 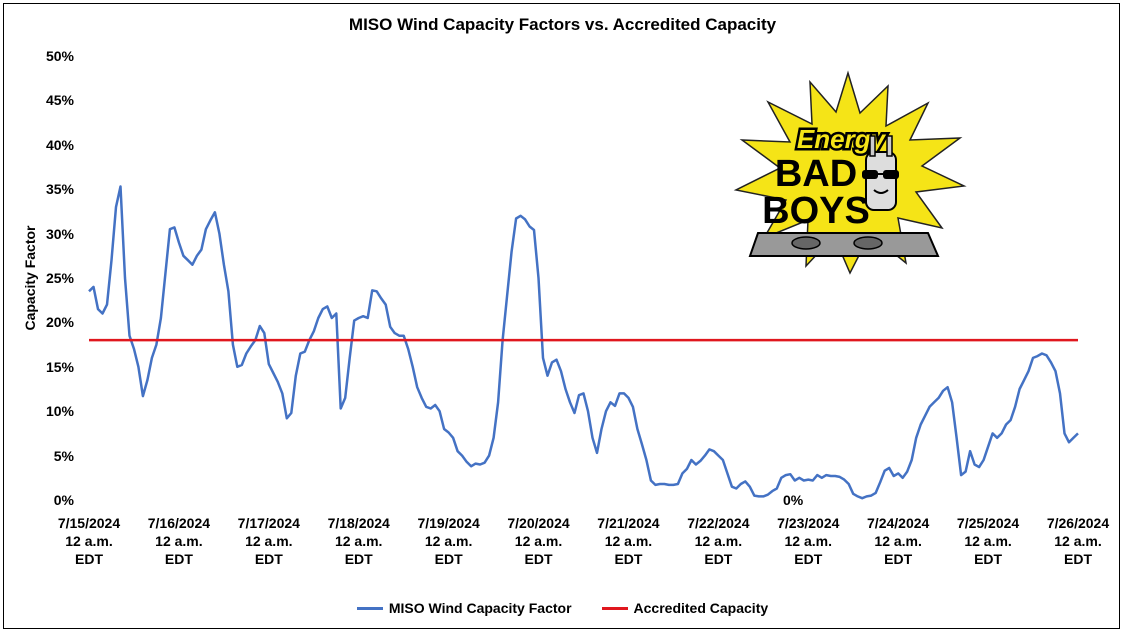 I want to click on x-tick-label: 7/16/2024 12 a.m. EDT, so click(x=179, y=541).